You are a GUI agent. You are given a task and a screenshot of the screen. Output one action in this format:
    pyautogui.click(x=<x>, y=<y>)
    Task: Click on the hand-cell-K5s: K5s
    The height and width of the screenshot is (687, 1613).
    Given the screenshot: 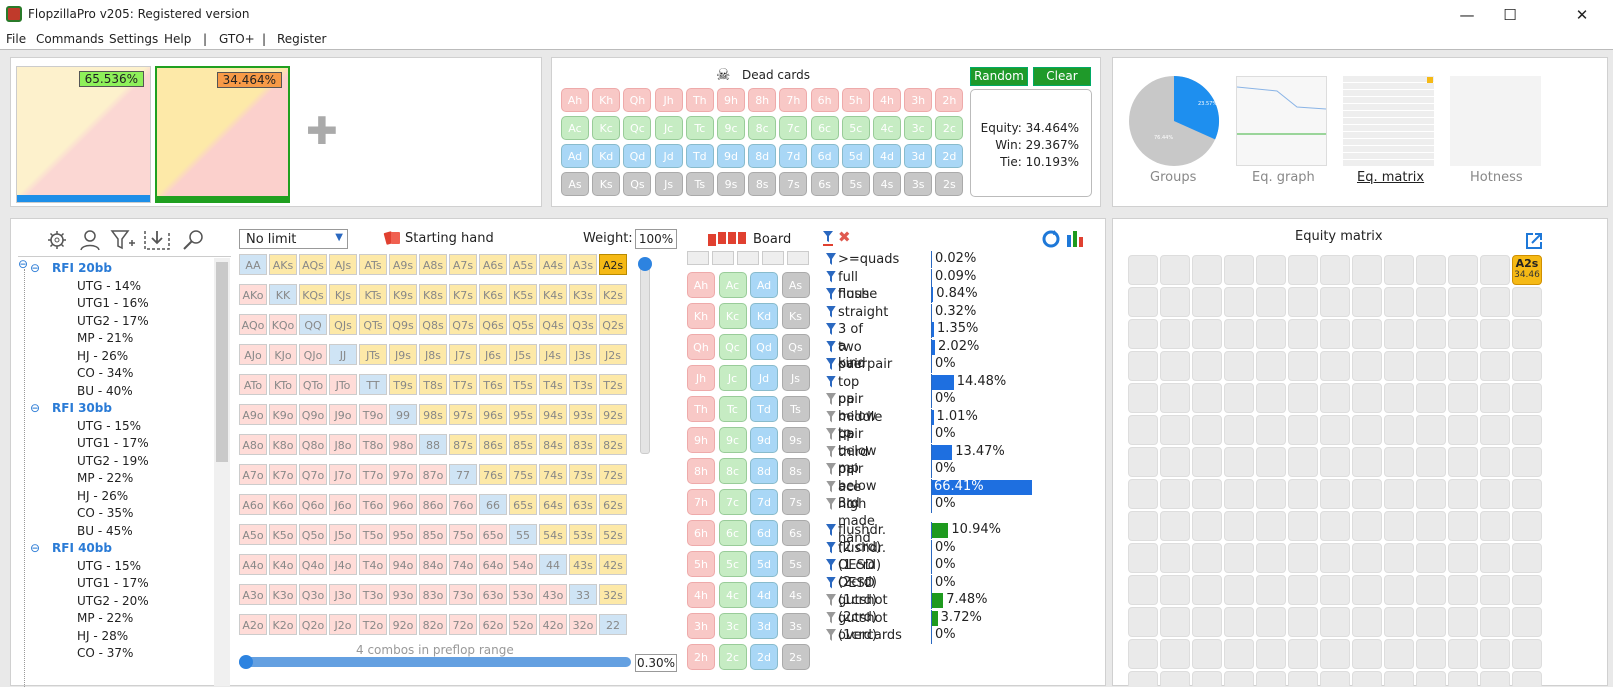 What is the action you would take?
    pyautogui.click(x=523, y=294)
    